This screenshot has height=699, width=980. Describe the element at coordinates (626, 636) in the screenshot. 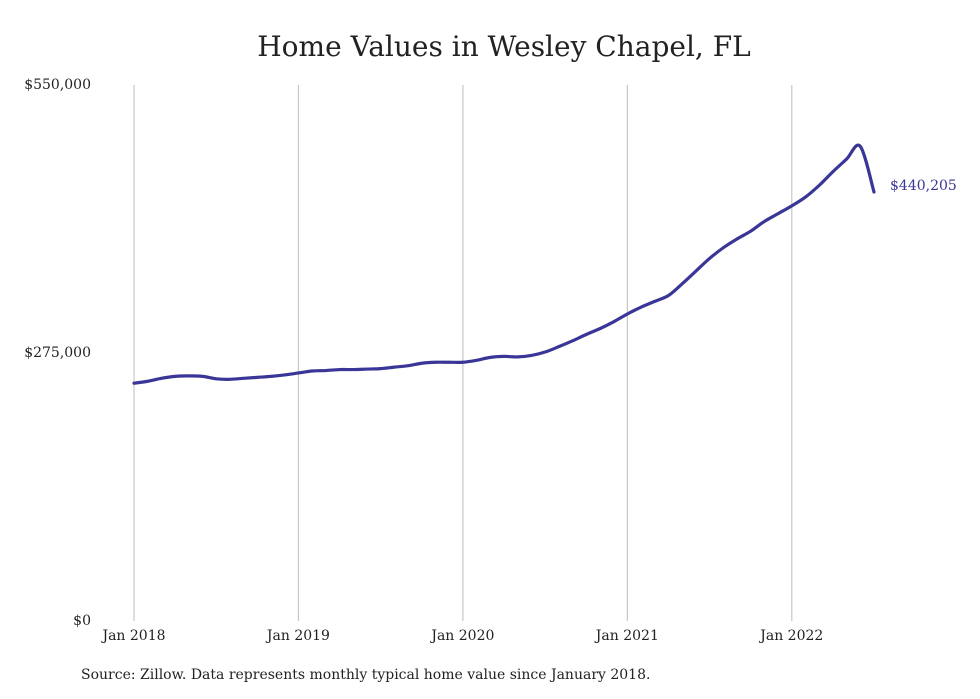

I see `x-tick-label: Jan 2021` at that location.